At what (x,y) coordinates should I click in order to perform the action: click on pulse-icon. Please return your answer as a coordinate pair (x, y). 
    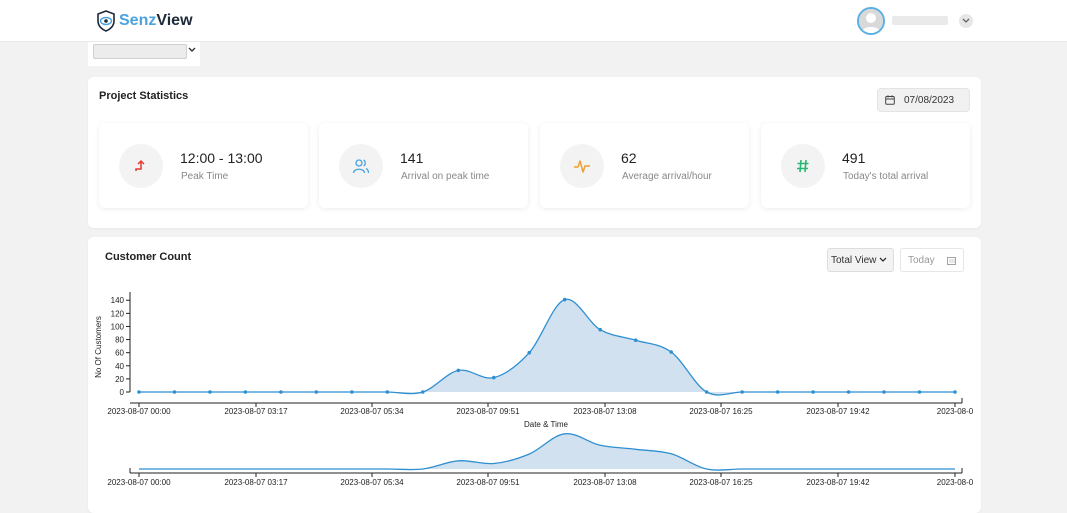
    Looking at the image, I should click on (582, 166).